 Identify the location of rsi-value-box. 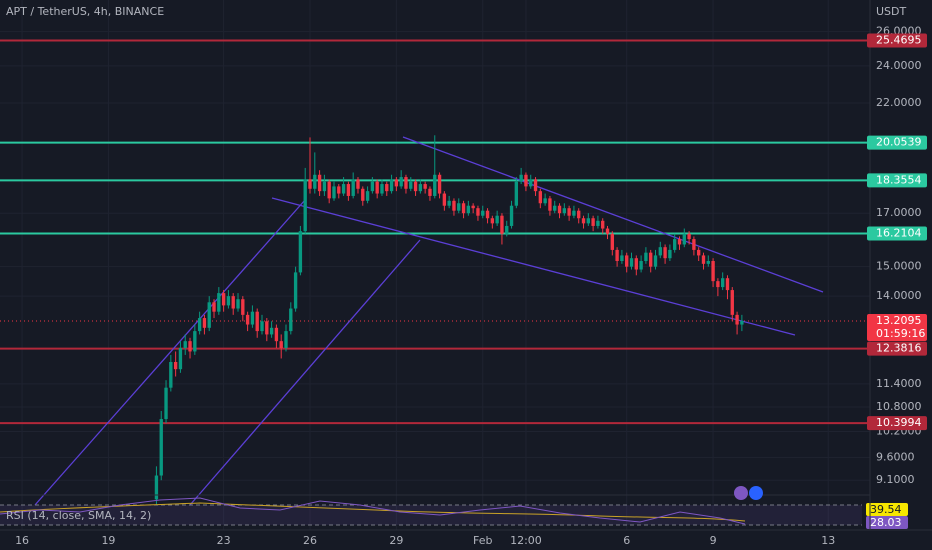
(887, 509).